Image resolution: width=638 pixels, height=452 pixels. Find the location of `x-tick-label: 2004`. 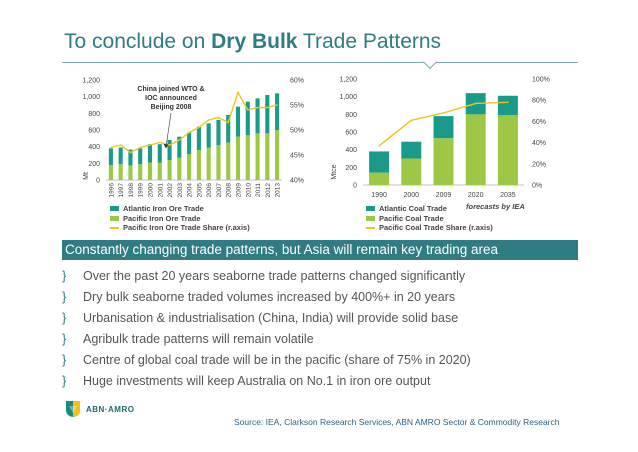

x-tick-label: 2004 is located at coordinates (190, 190).